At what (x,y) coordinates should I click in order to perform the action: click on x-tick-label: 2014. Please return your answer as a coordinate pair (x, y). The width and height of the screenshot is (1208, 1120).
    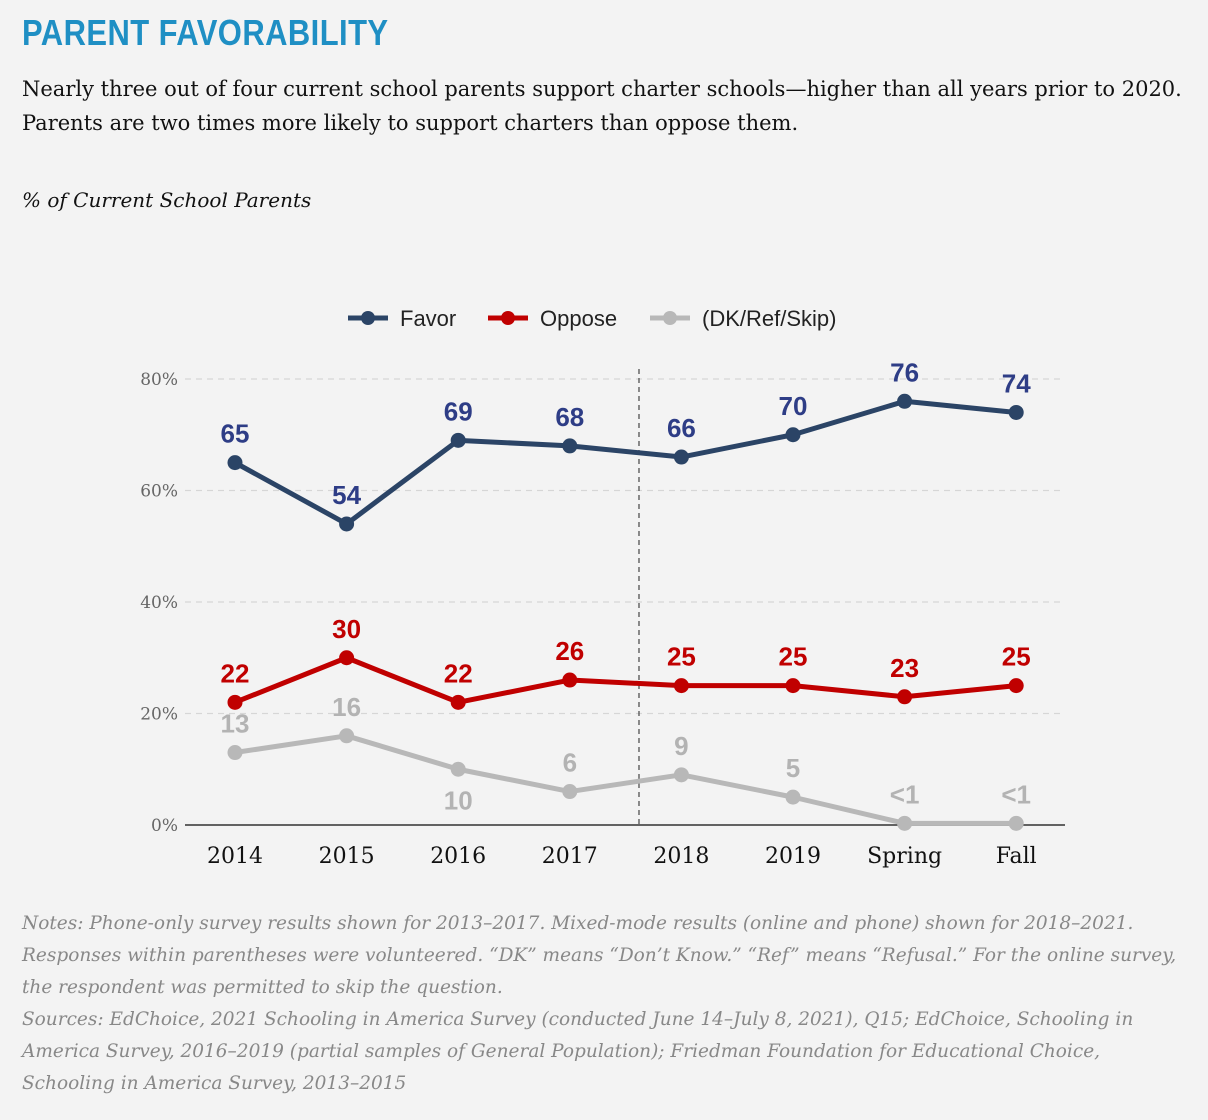
    Looking at the image, I should click on (235, 856).